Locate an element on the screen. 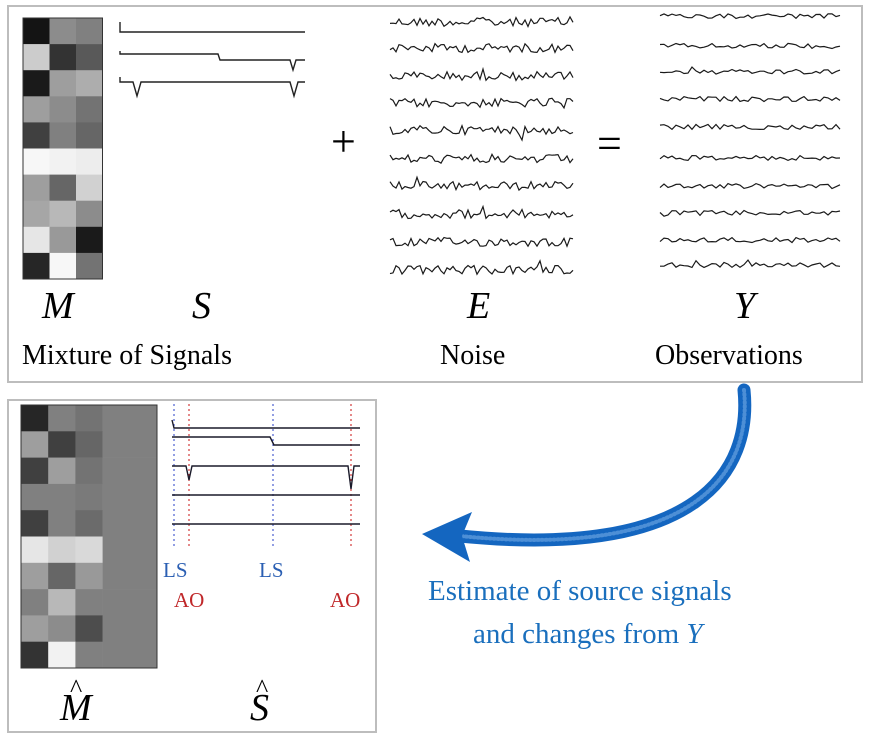  marker-ls-1: LS is located at coordinates (175, 570).